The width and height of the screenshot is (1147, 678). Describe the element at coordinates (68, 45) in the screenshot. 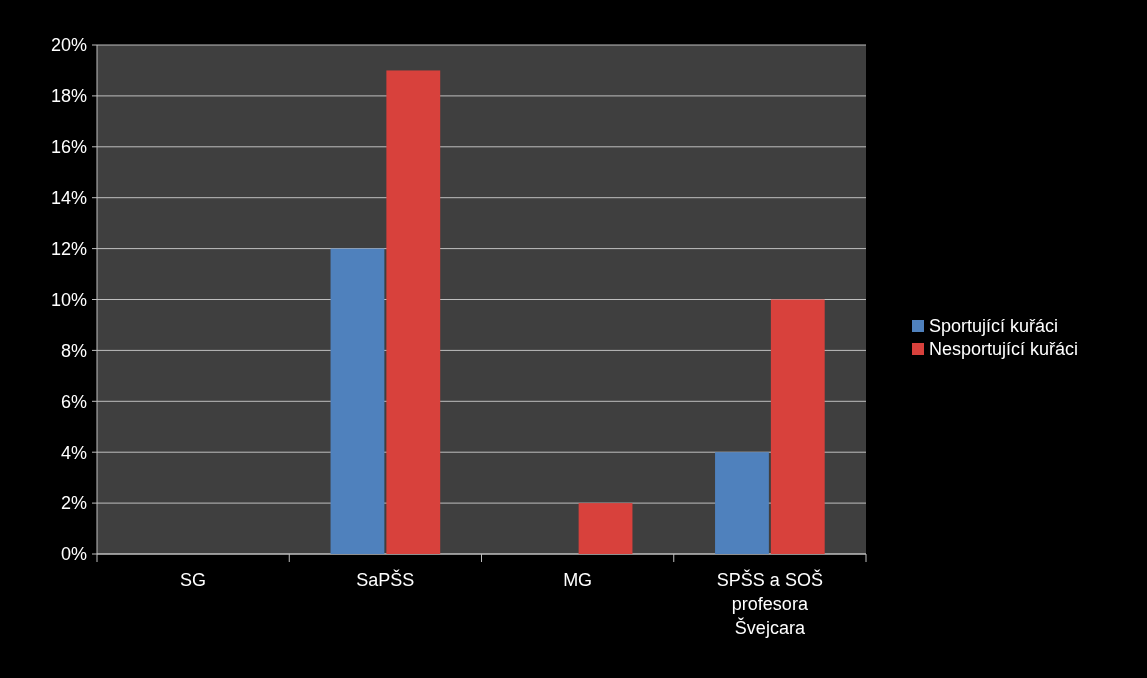

I see `y-tick-label: 20%` at that location.